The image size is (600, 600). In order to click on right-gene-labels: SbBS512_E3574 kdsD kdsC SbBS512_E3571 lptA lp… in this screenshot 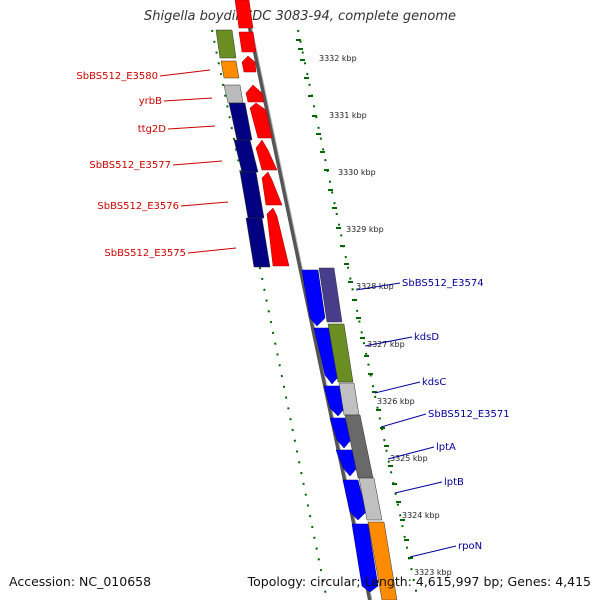, I will do `click(432, 418)`.